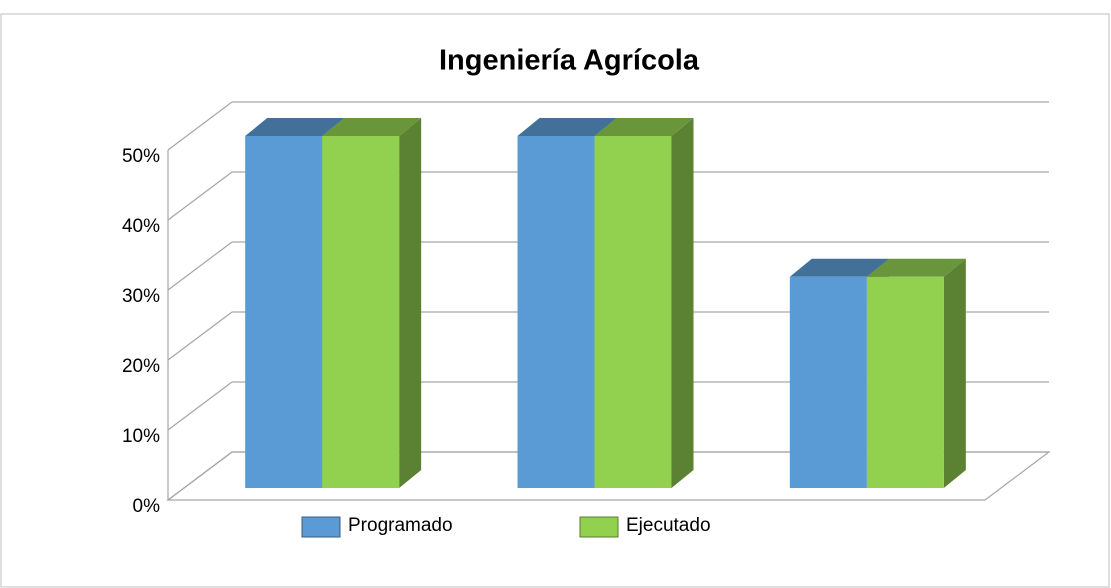 The image size is (1111, 588). What do you see at coordinates (400, 525) in the screenshot?
I see `legend-label: Programado` at bounding box center [400, 525].